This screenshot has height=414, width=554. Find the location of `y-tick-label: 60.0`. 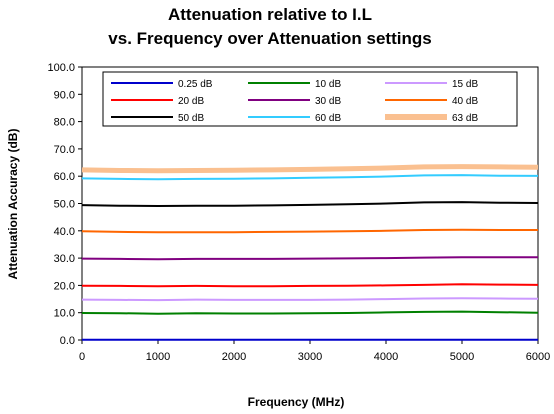

y-tick-label: 60.0 is located at coordinates (64, 177).